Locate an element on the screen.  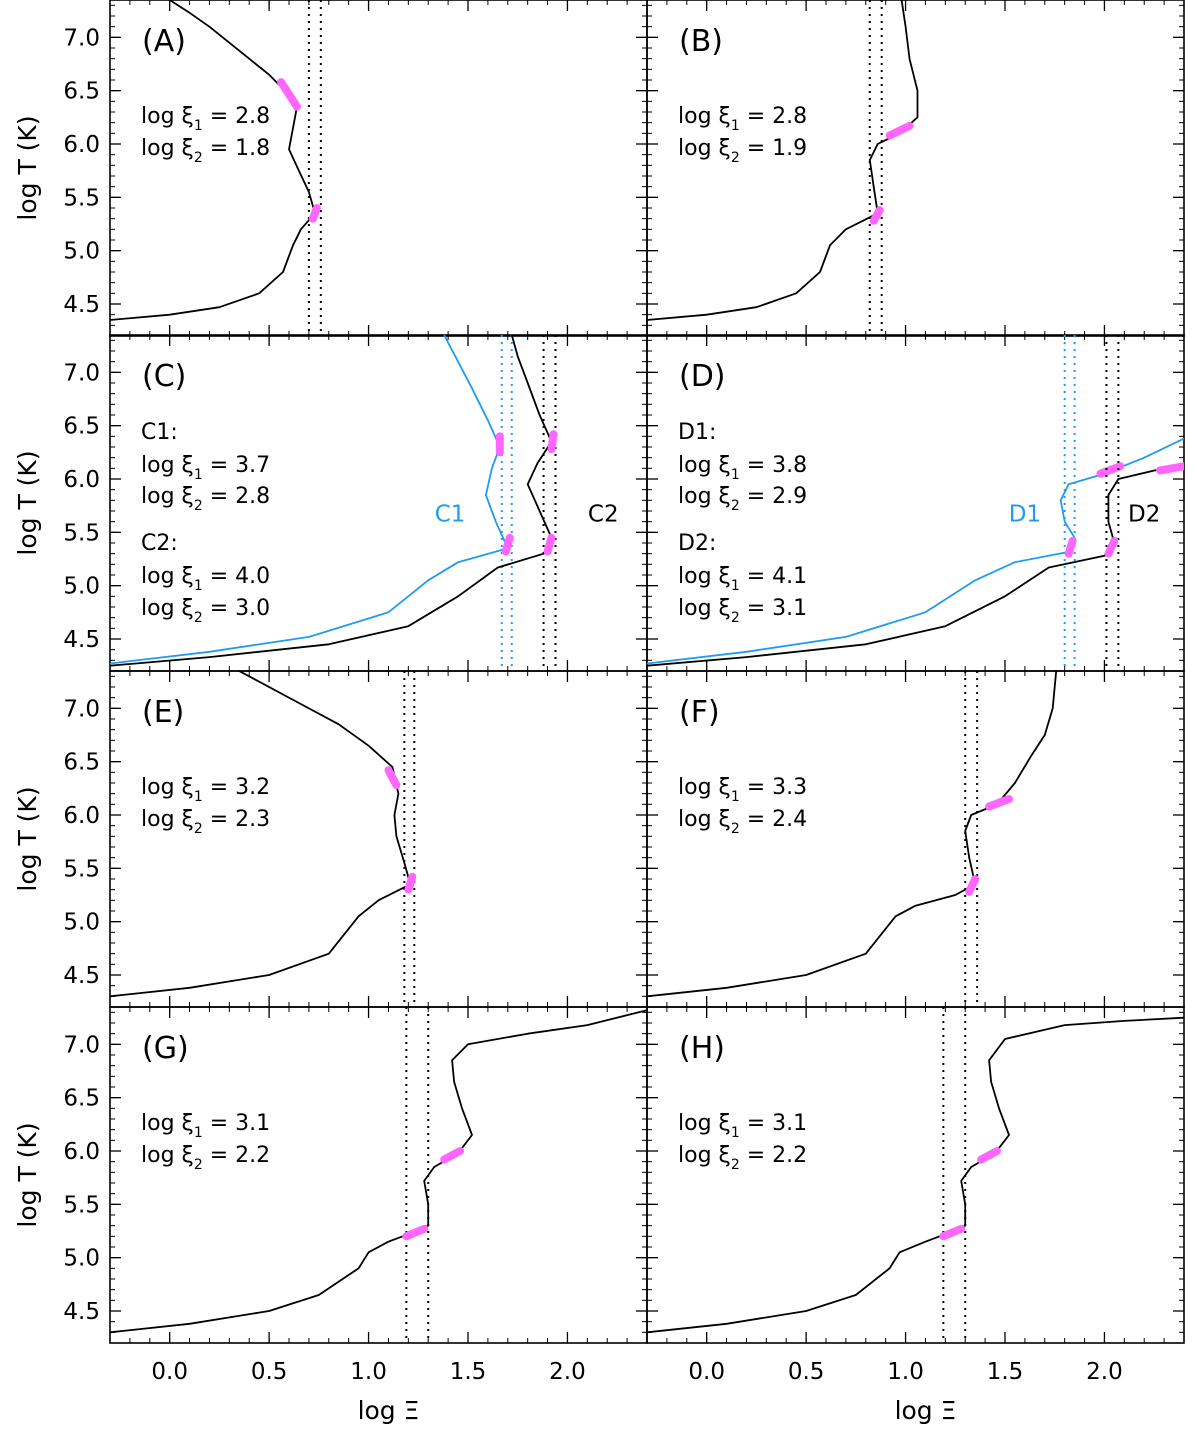
annotation-text: log ξ1 = 3.8 is located at coordinates (742, 468).